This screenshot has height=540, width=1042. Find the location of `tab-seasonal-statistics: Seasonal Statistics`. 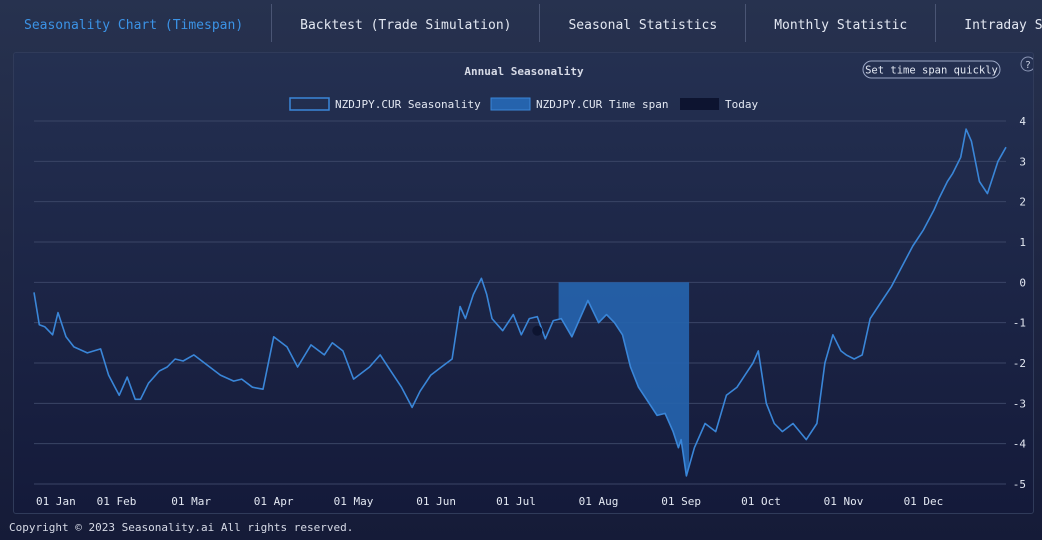

tab-seasonal-statistics: Seasonal Statistics is located at coordinates (643, 23).